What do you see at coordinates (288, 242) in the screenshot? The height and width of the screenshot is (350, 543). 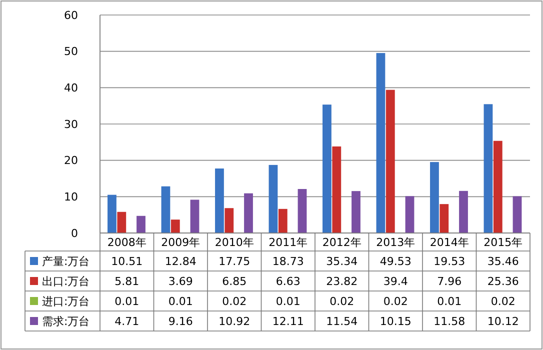 I see `x-tick-label: 2011年` at bounding box center [288, 242].